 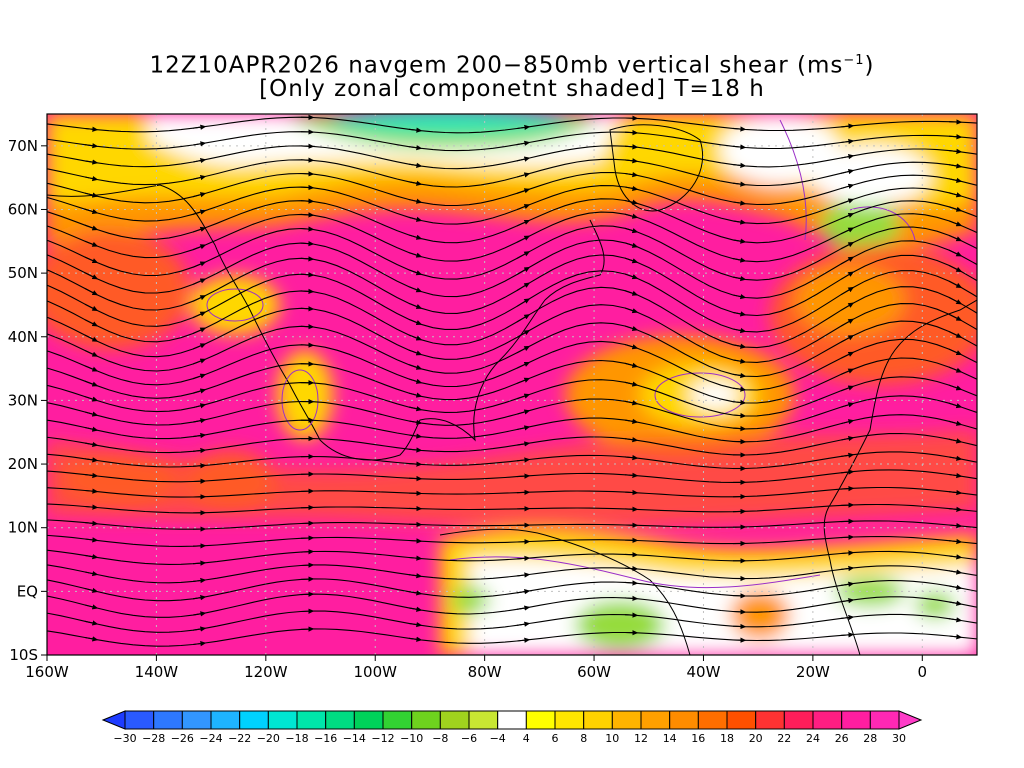 What do you see at coordinates (583, 738) in the screenshot?
I see `colorbar-label: 8` at bounding box center [583, 738].